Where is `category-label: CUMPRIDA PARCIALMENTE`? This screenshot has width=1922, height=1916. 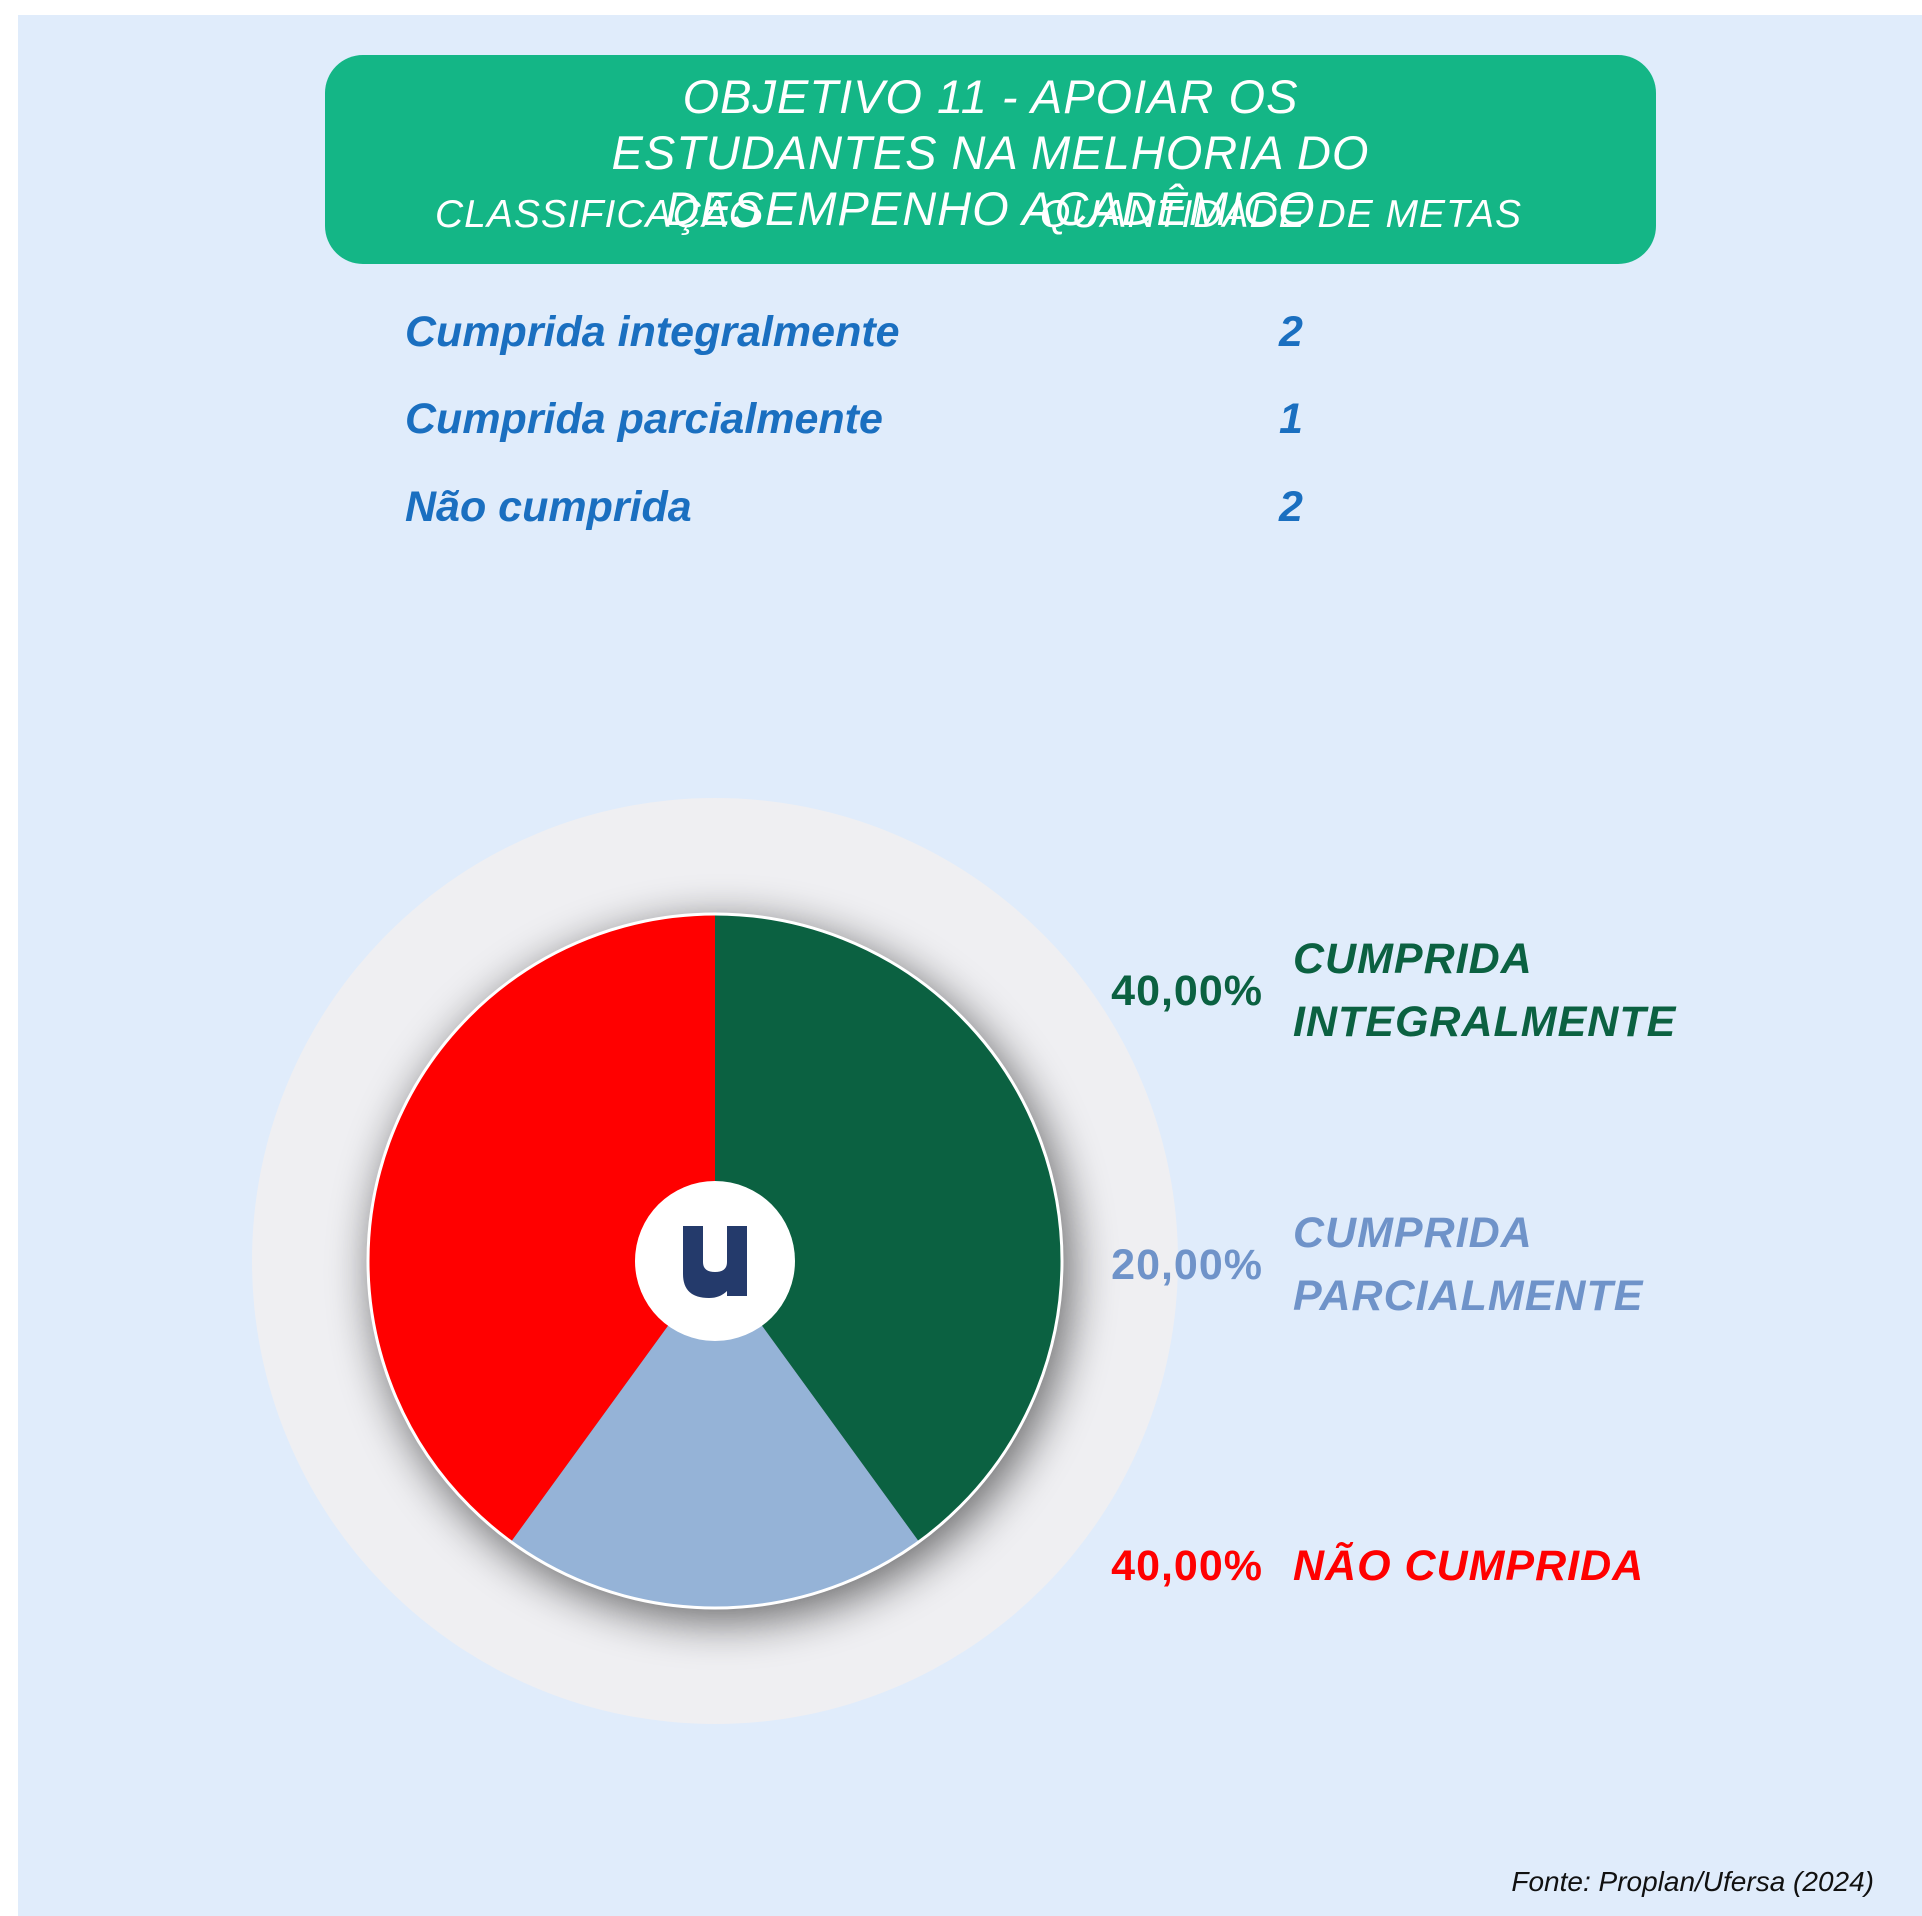
category-label: CUMPRIDA PARCIALMENTE is located at coordinates (1468, 1264).